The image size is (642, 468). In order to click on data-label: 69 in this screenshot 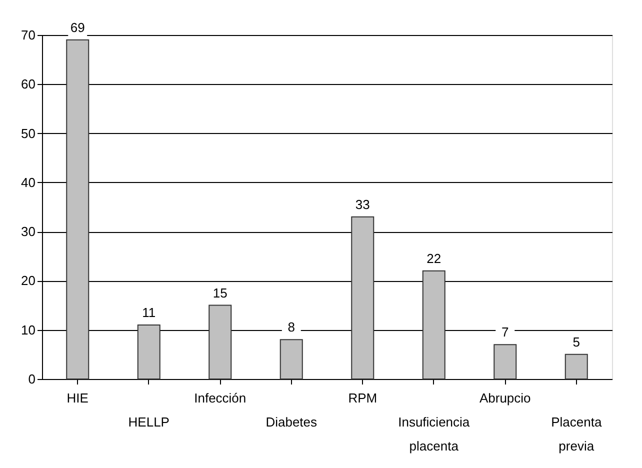, I will do `click(77, 27)`.